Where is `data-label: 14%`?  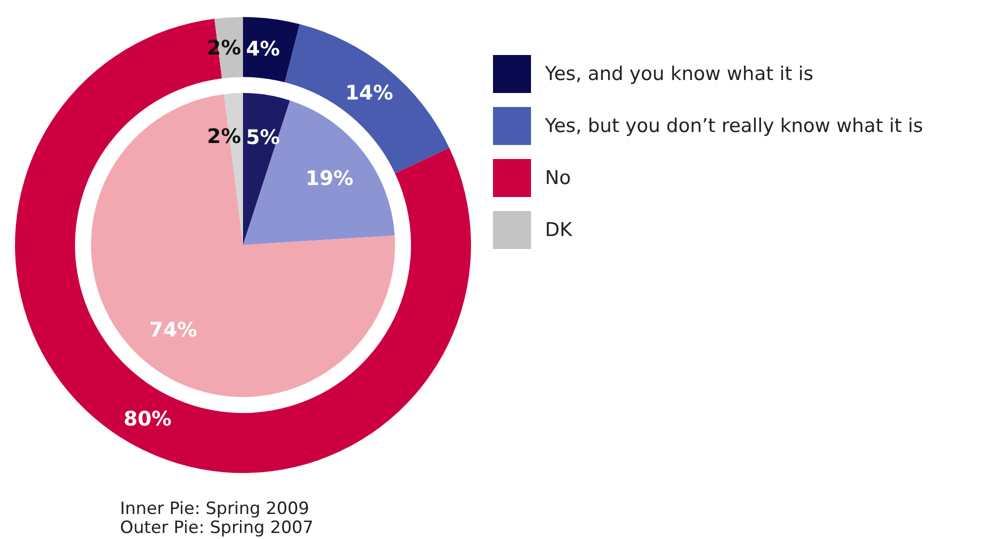 data-label: 14% is located at coordinates (369, 92).